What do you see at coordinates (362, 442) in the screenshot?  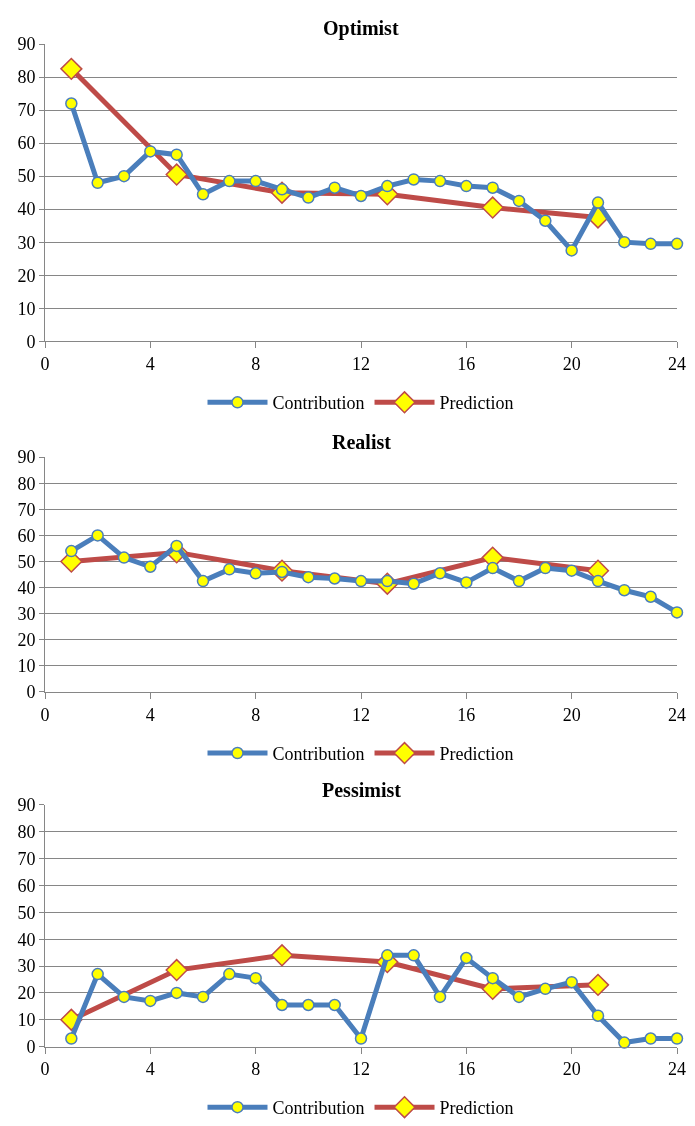 I see `chart-title: Realist` at bounding box center [362, 442].